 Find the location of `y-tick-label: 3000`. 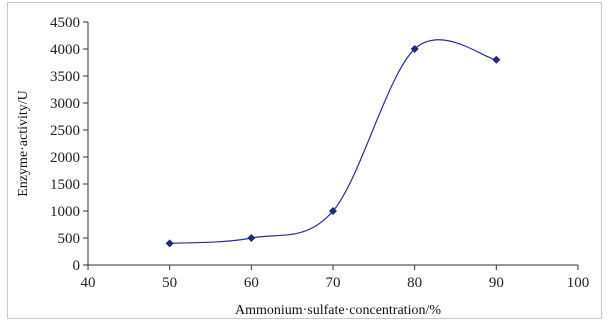

y-tick-label: 3000 is located at coordinates (65, 104).